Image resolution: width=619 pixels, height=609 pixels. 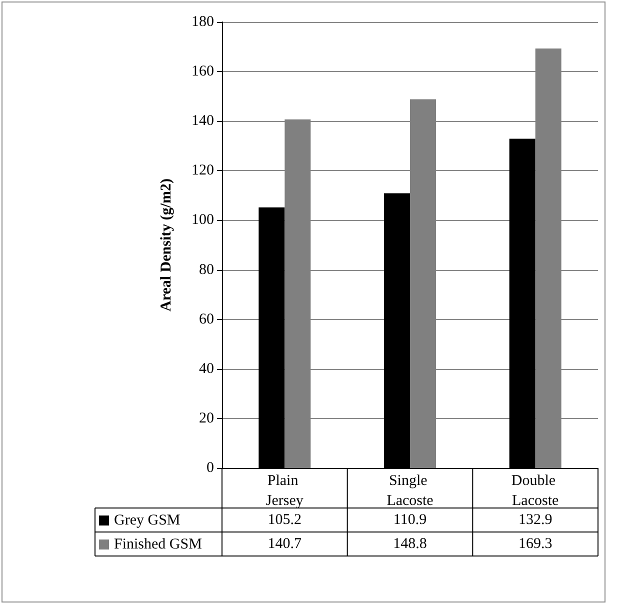 I want to click on data-label: 105.2, so click(x=285, y=520).